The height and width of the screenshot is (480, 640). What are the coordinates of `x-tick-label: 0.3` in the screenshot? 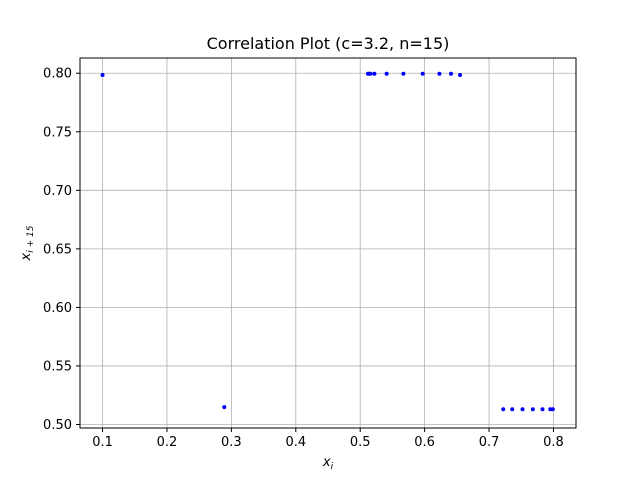 It's located at (231, 442).